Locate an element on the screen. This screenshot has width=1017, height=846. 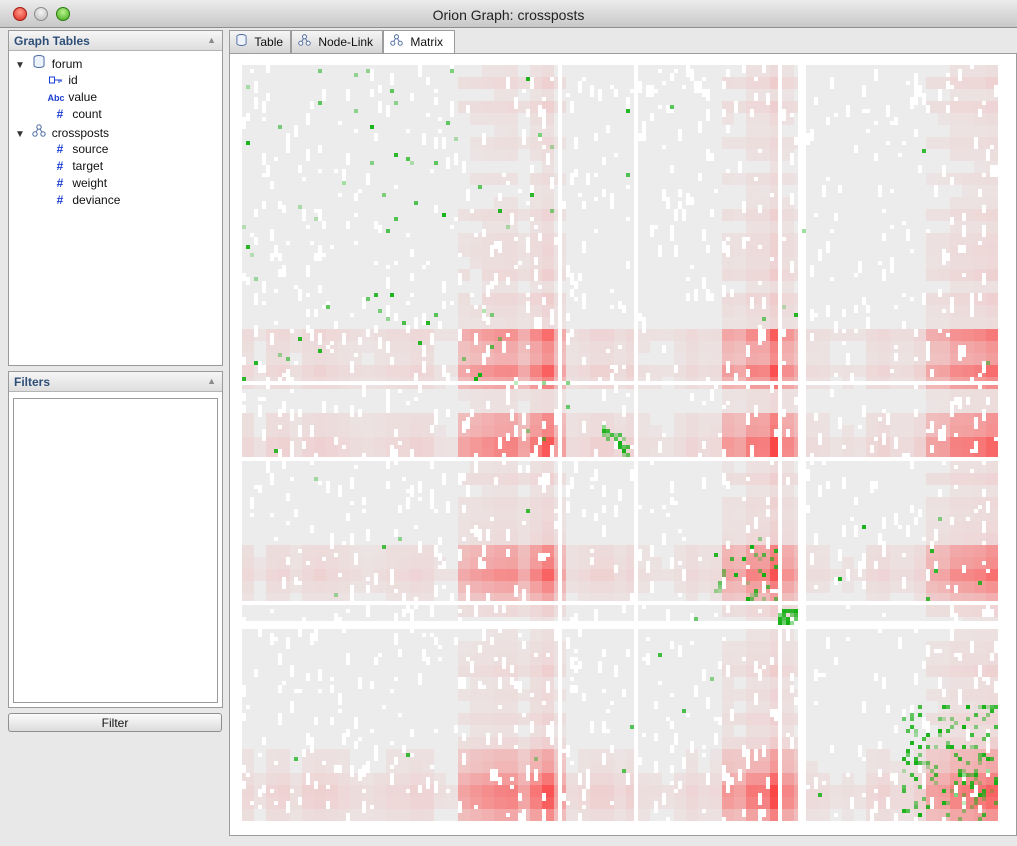
tree-column-deviance: # deviance is located at coordinates (86, 200).